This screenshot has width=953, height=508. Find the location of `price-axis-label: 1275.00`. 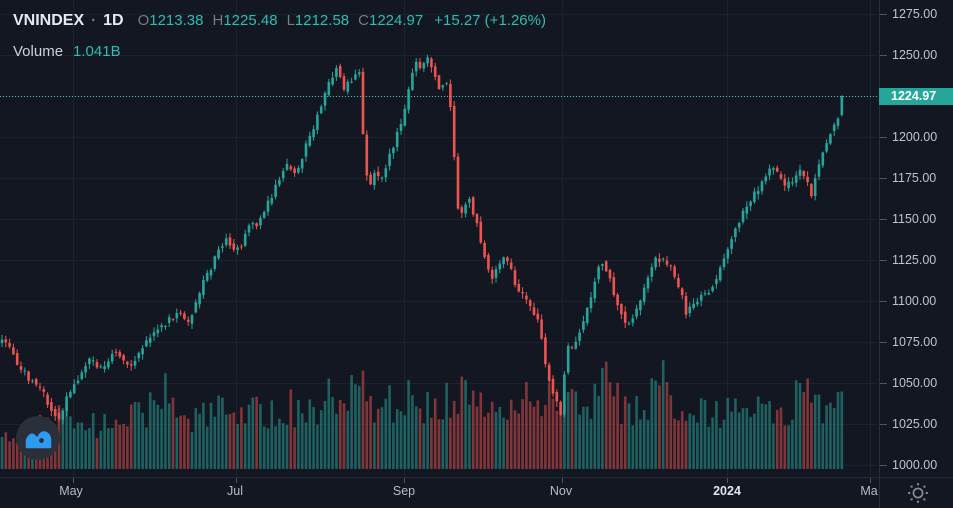

price-axis-label: 1275.00 is located at coordinates (915, 14).